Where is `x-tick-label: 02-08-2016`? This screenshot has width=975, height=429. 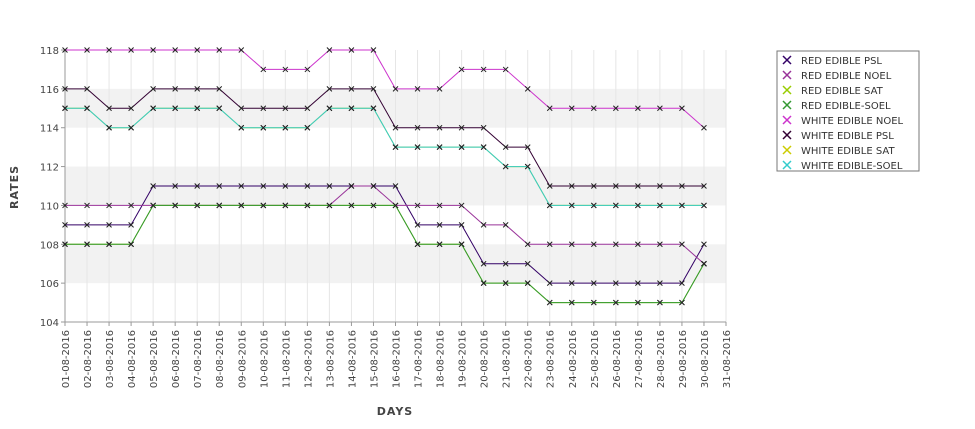
x-tick-label: 02-08-2016 is located at coordinates (88, 359).